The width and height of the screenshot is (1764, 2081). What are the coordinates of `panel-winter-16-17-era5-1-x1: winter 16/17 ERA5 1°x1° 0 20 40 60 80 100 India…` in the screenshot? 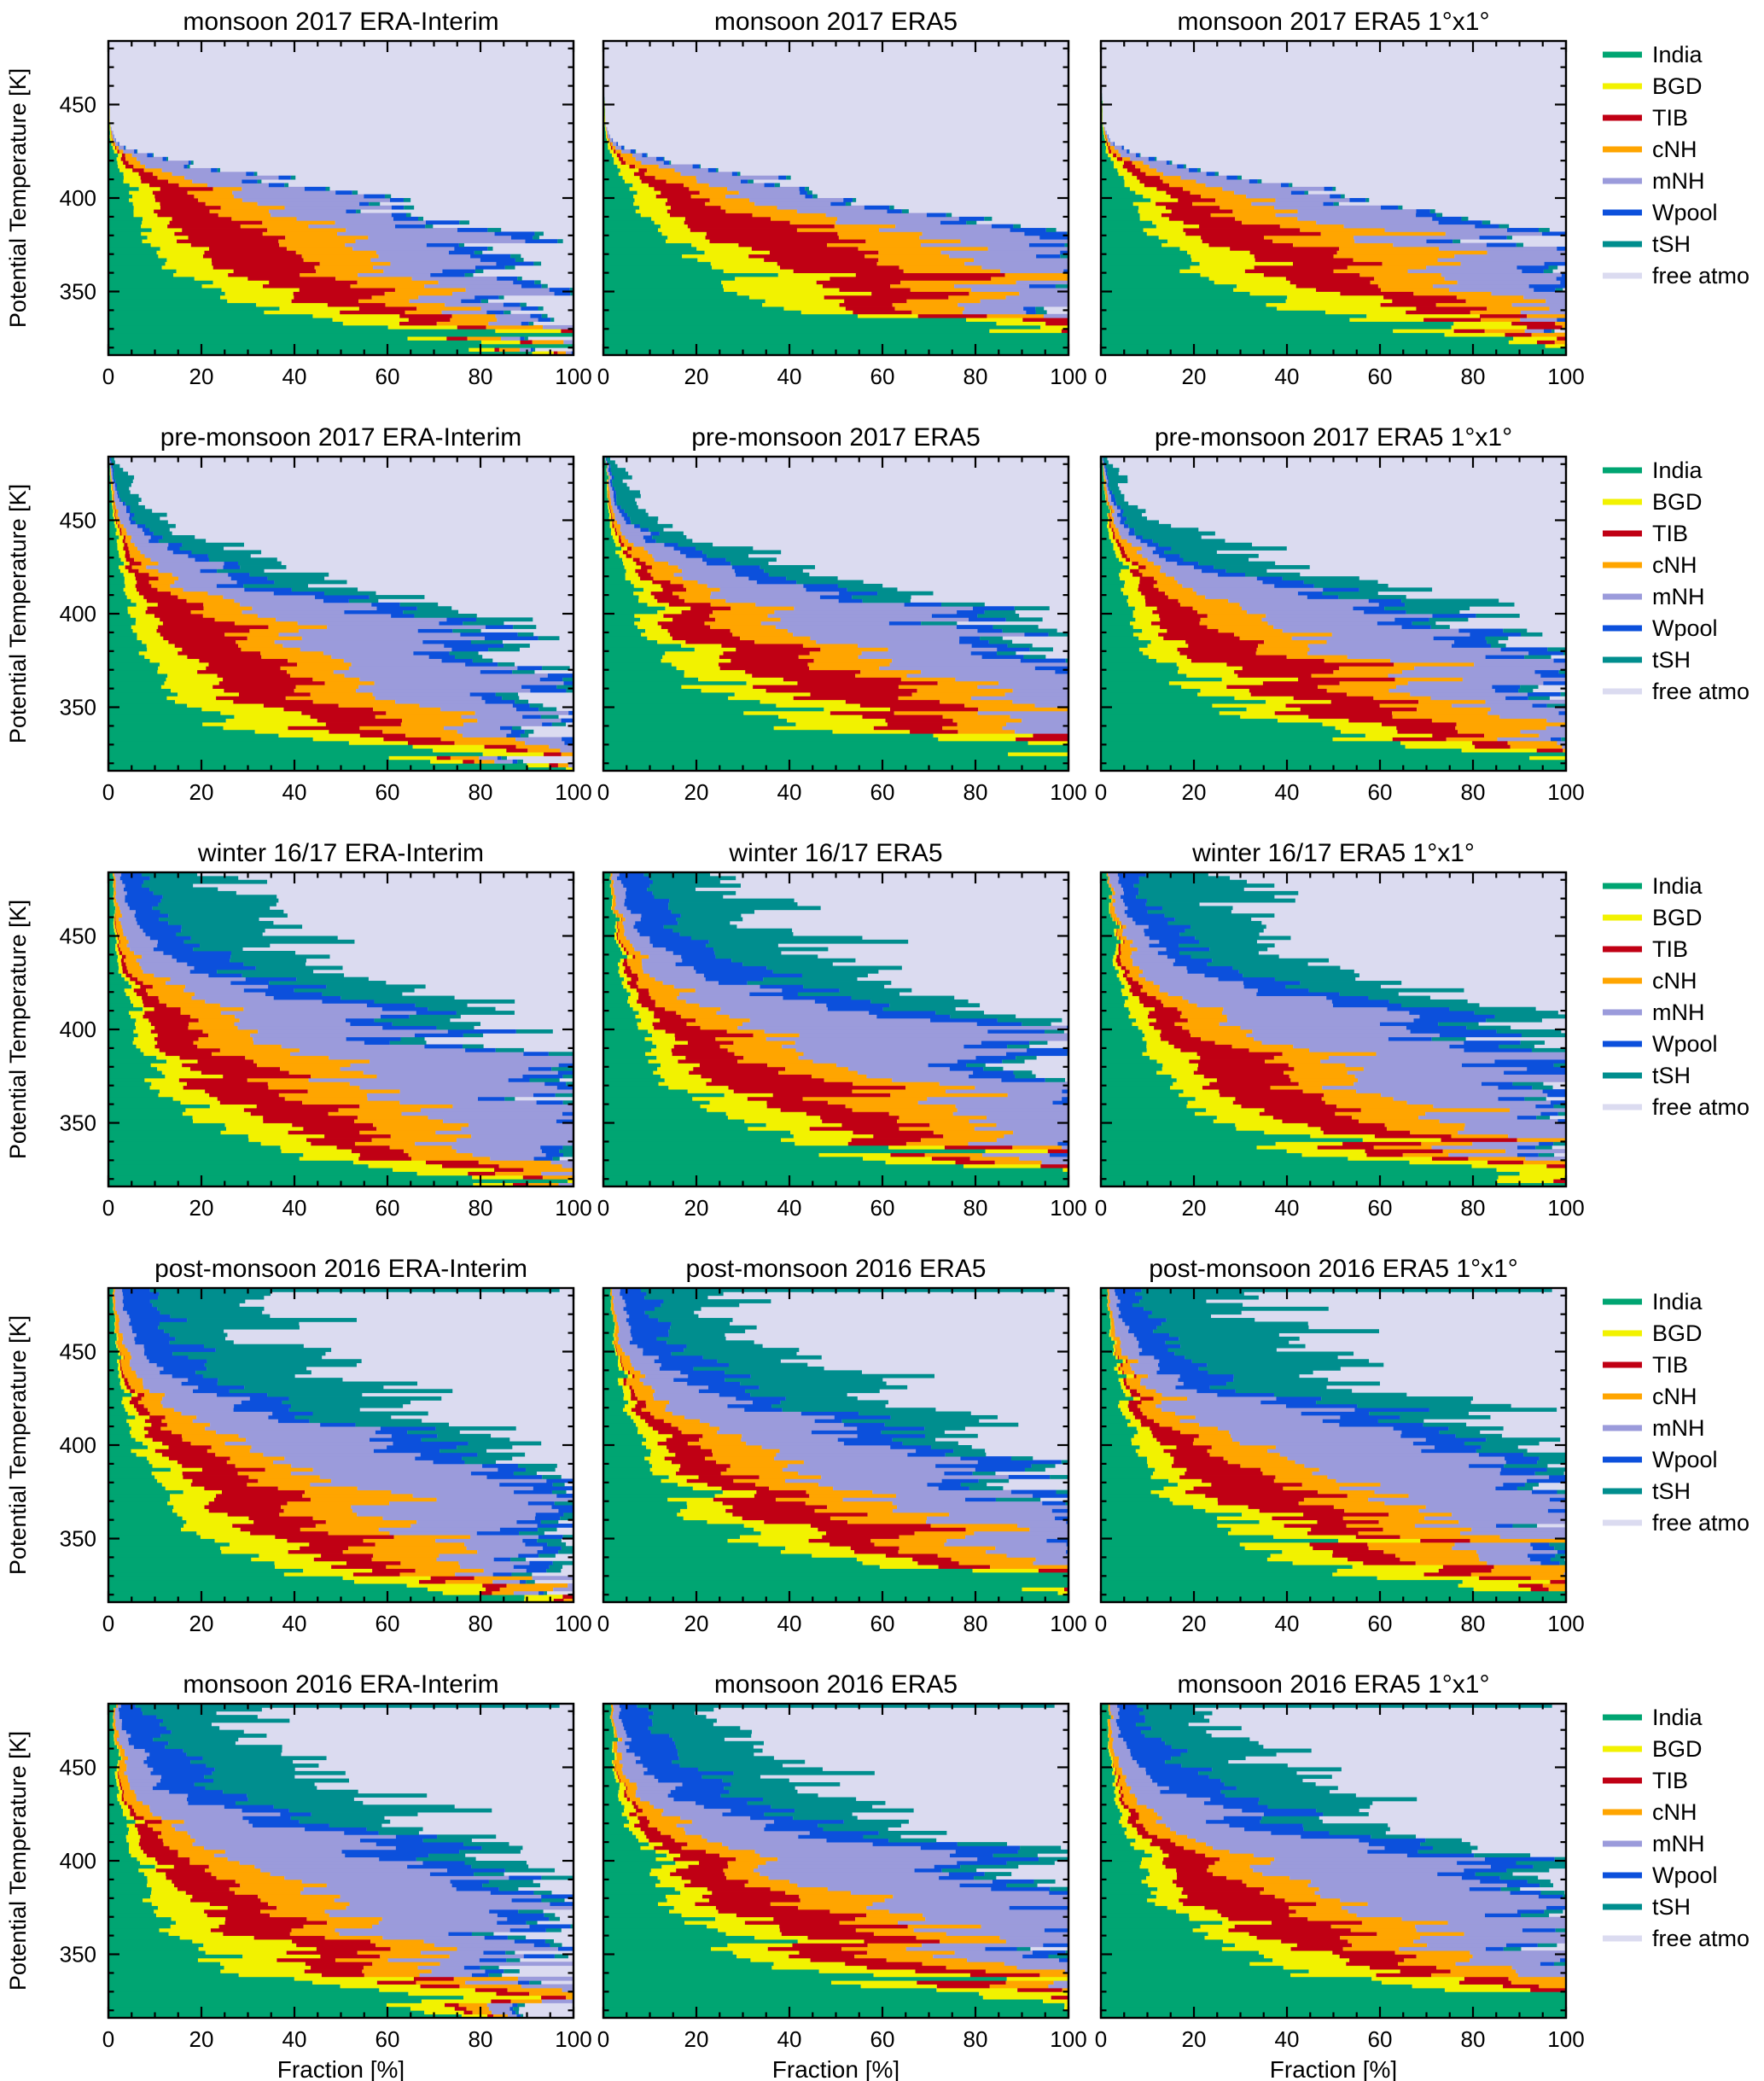 It's located at (1422, 1030).